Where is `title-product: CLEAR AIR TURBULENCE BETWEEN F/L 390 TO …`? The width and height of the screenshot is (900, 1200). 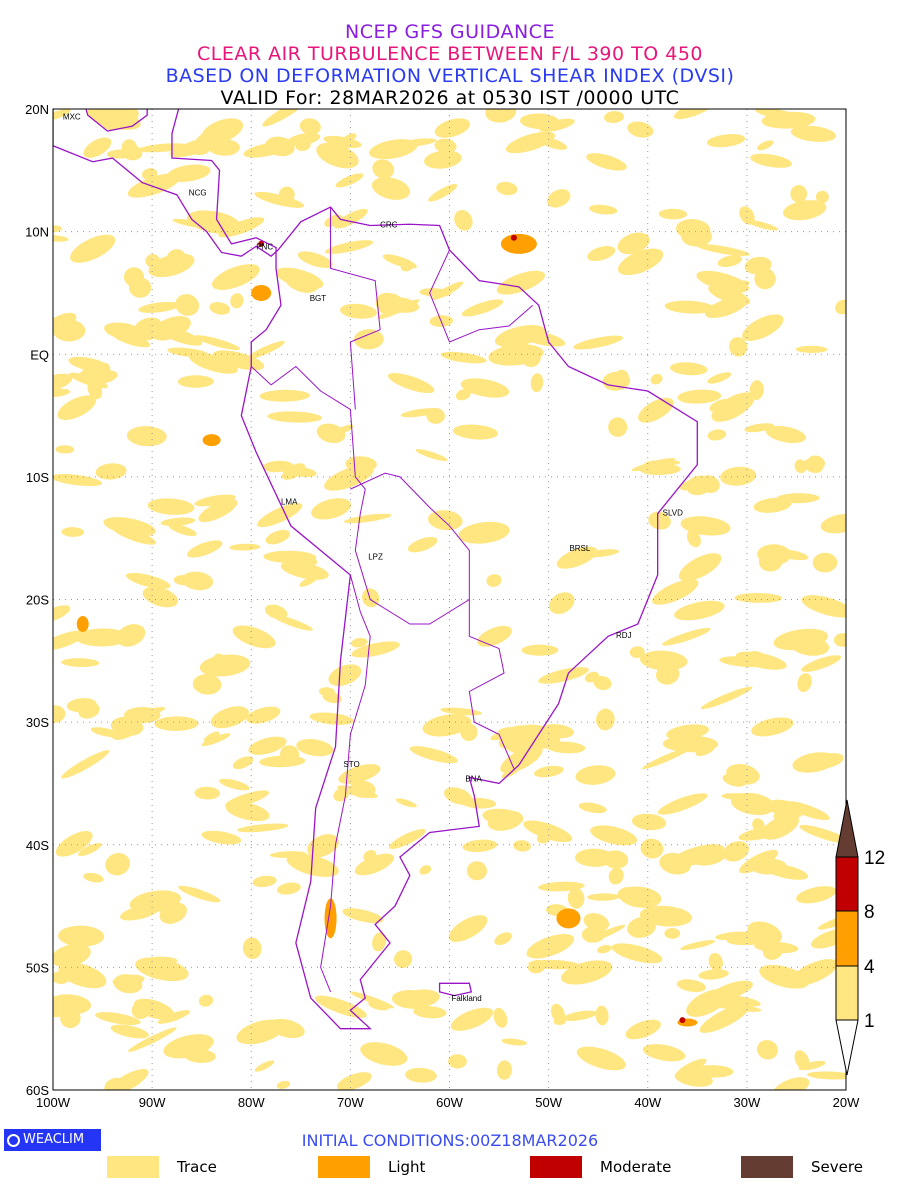 title-product: CLEAR AIR TURBULENCE BETWEEN F/L 390 TO … is located at coordinates (450, 54).